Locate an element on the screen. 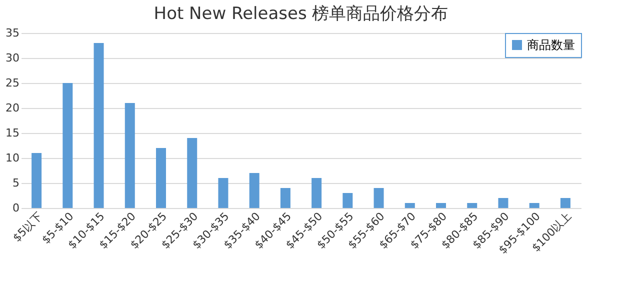  y-tick-label: 30 is located at coordinates (13, 58).